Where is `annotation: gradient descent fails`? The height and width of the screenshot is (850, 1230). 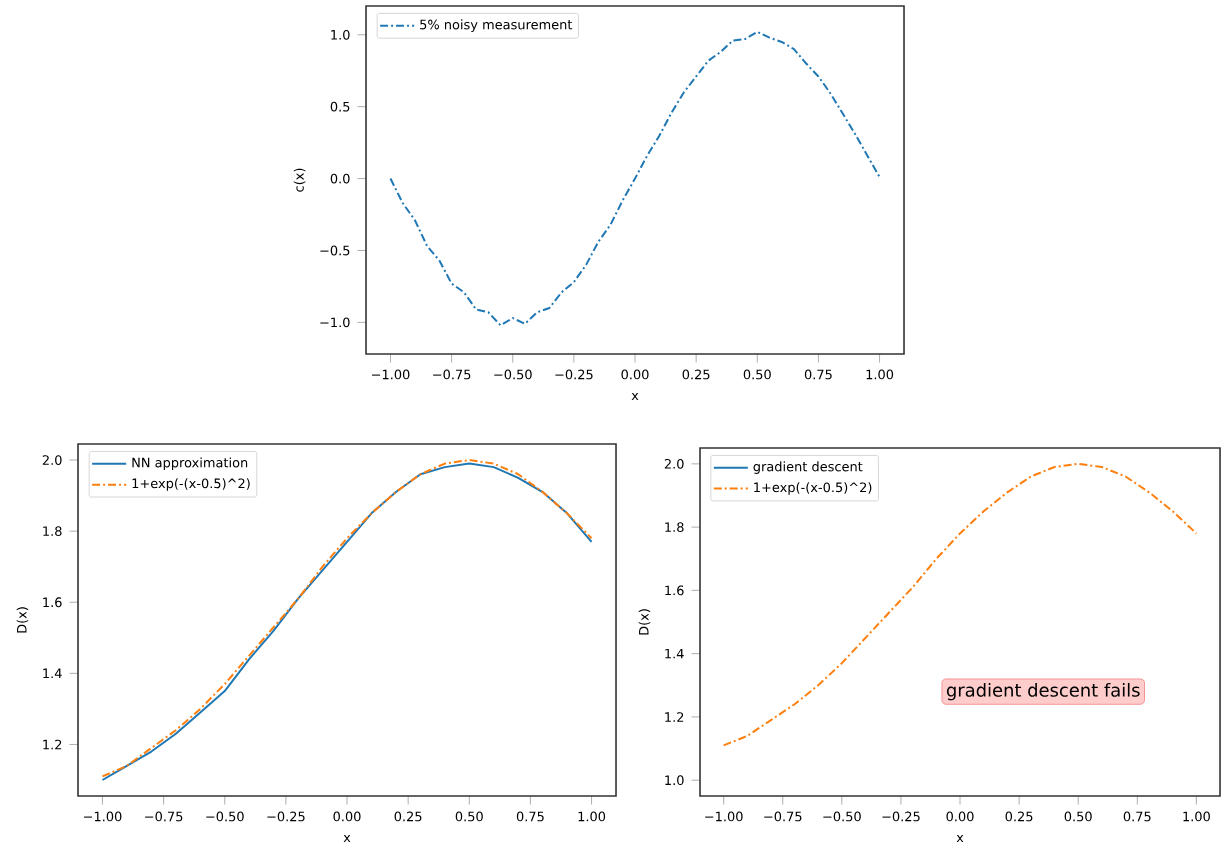 annotation: gradient descent fails is located at coordinates (1043, 691).